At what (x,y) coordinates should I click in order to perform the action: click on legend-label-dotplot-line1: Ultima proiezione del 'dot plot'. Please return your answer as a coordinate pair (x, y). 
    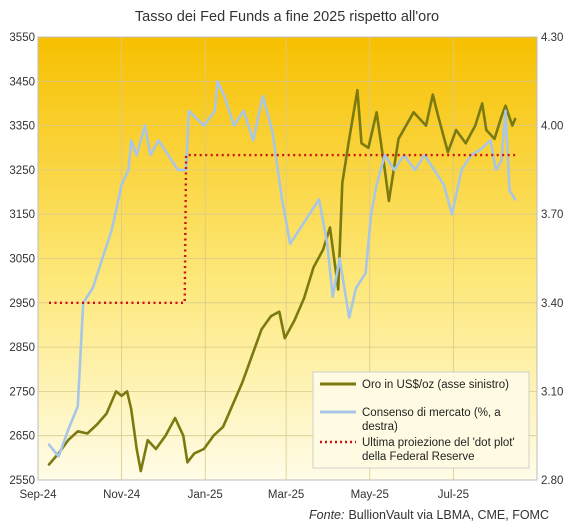
    Looking at the image, I should click on (438, 443).